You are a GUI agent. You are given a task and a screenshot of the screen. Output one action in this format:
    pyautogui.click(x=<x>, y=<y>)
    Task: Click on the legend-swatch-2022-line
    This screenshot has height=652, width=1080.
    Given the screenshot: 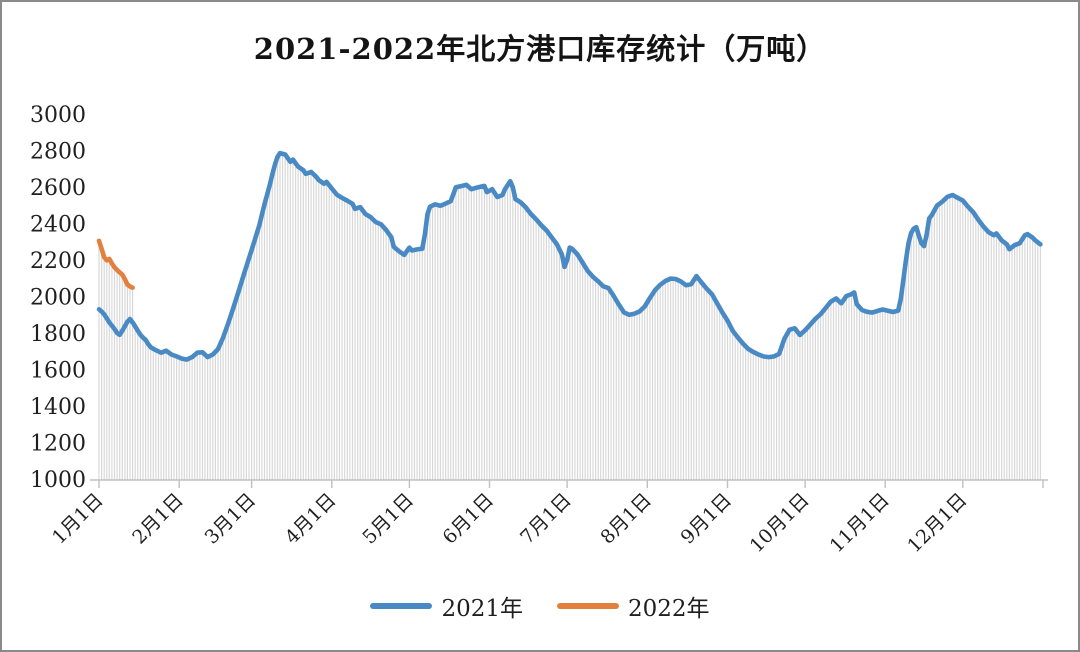 What is the action you would take?
    pyautogui.click(x=588, y=606)
    